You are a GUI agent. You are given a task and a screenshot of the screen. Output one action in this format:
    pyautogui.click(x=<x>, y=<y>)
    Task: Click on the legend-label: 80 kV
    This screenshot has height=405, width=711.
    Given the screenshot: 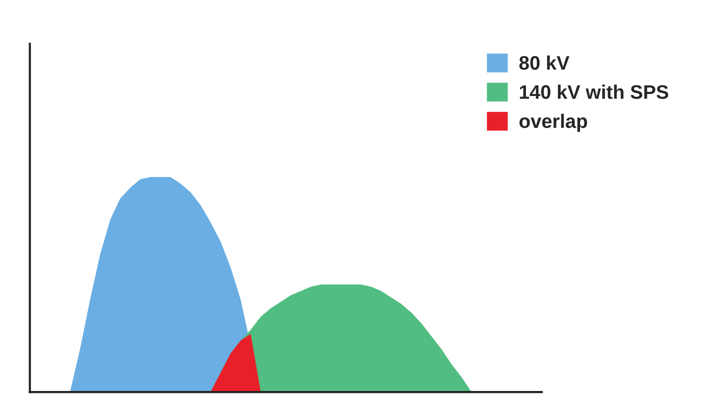 What is the action you would take?
    pyautogui.click(x=544, y=63)
    